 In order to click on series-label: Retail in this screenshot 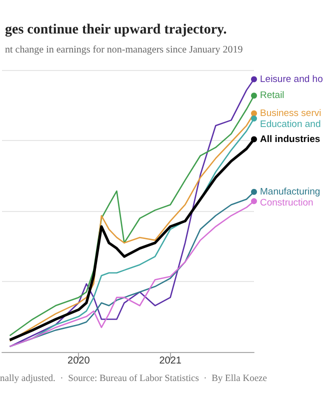, I will do `click(272, 96)`.